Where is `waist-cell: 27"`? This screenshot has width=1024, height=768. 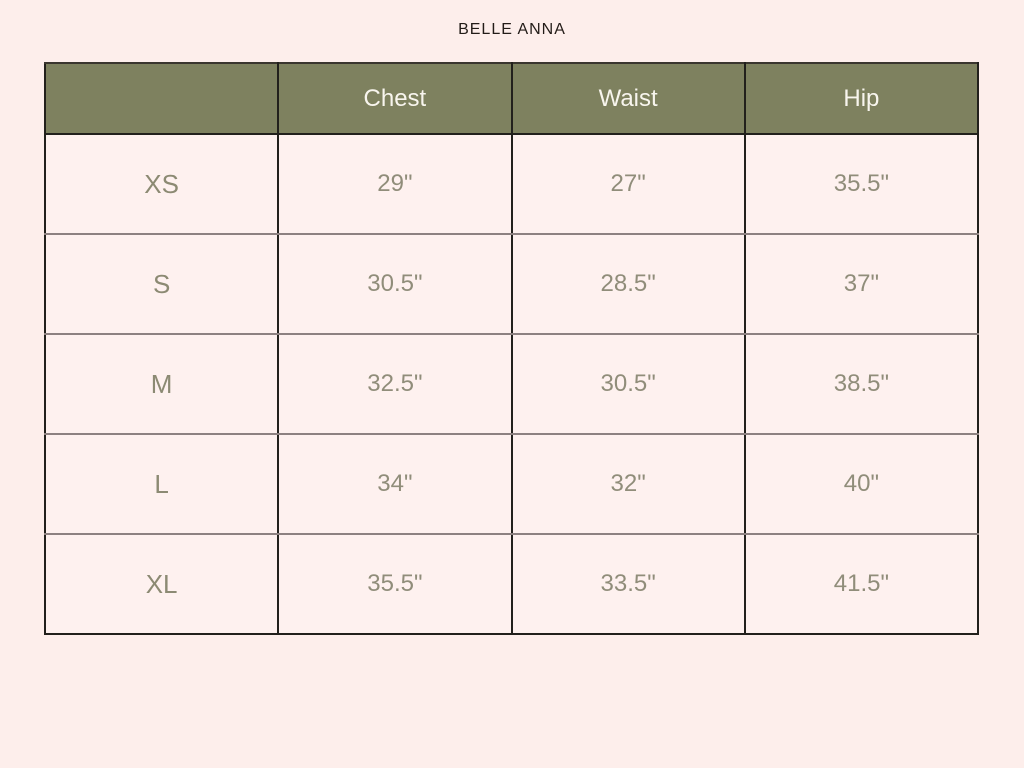 waist-cell: 27" is located at coordinates (628, 184).